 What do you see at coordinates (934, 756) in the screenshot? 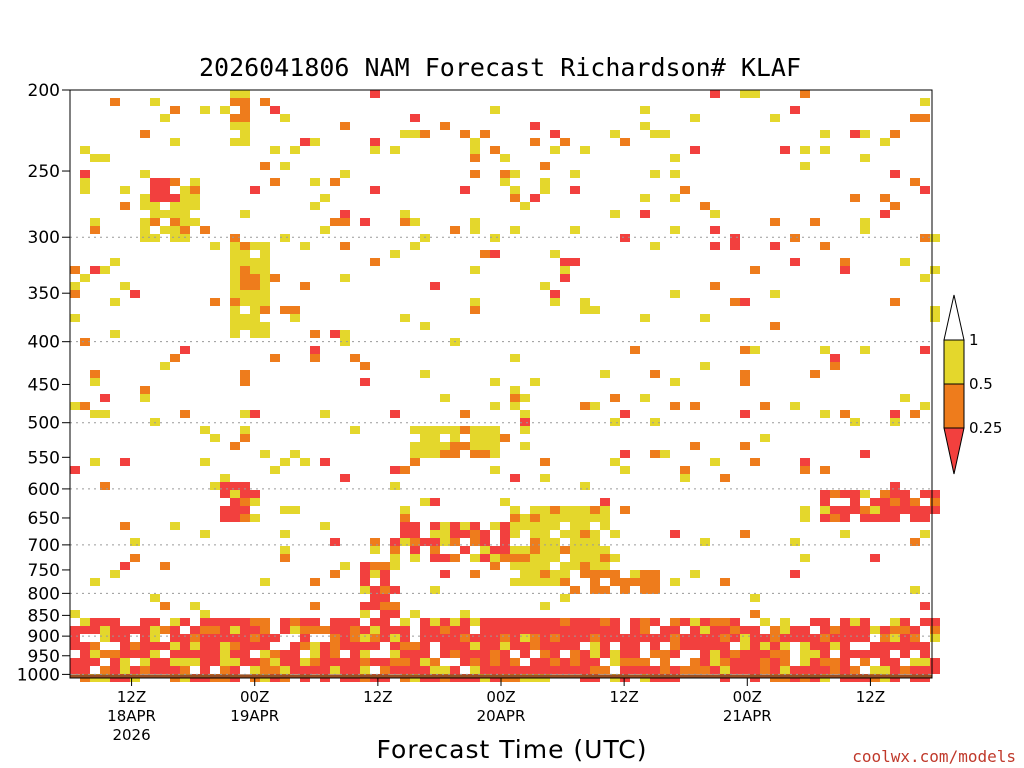
I see `credit-text: coolwx.com/models` at bounding box center [934, 756].